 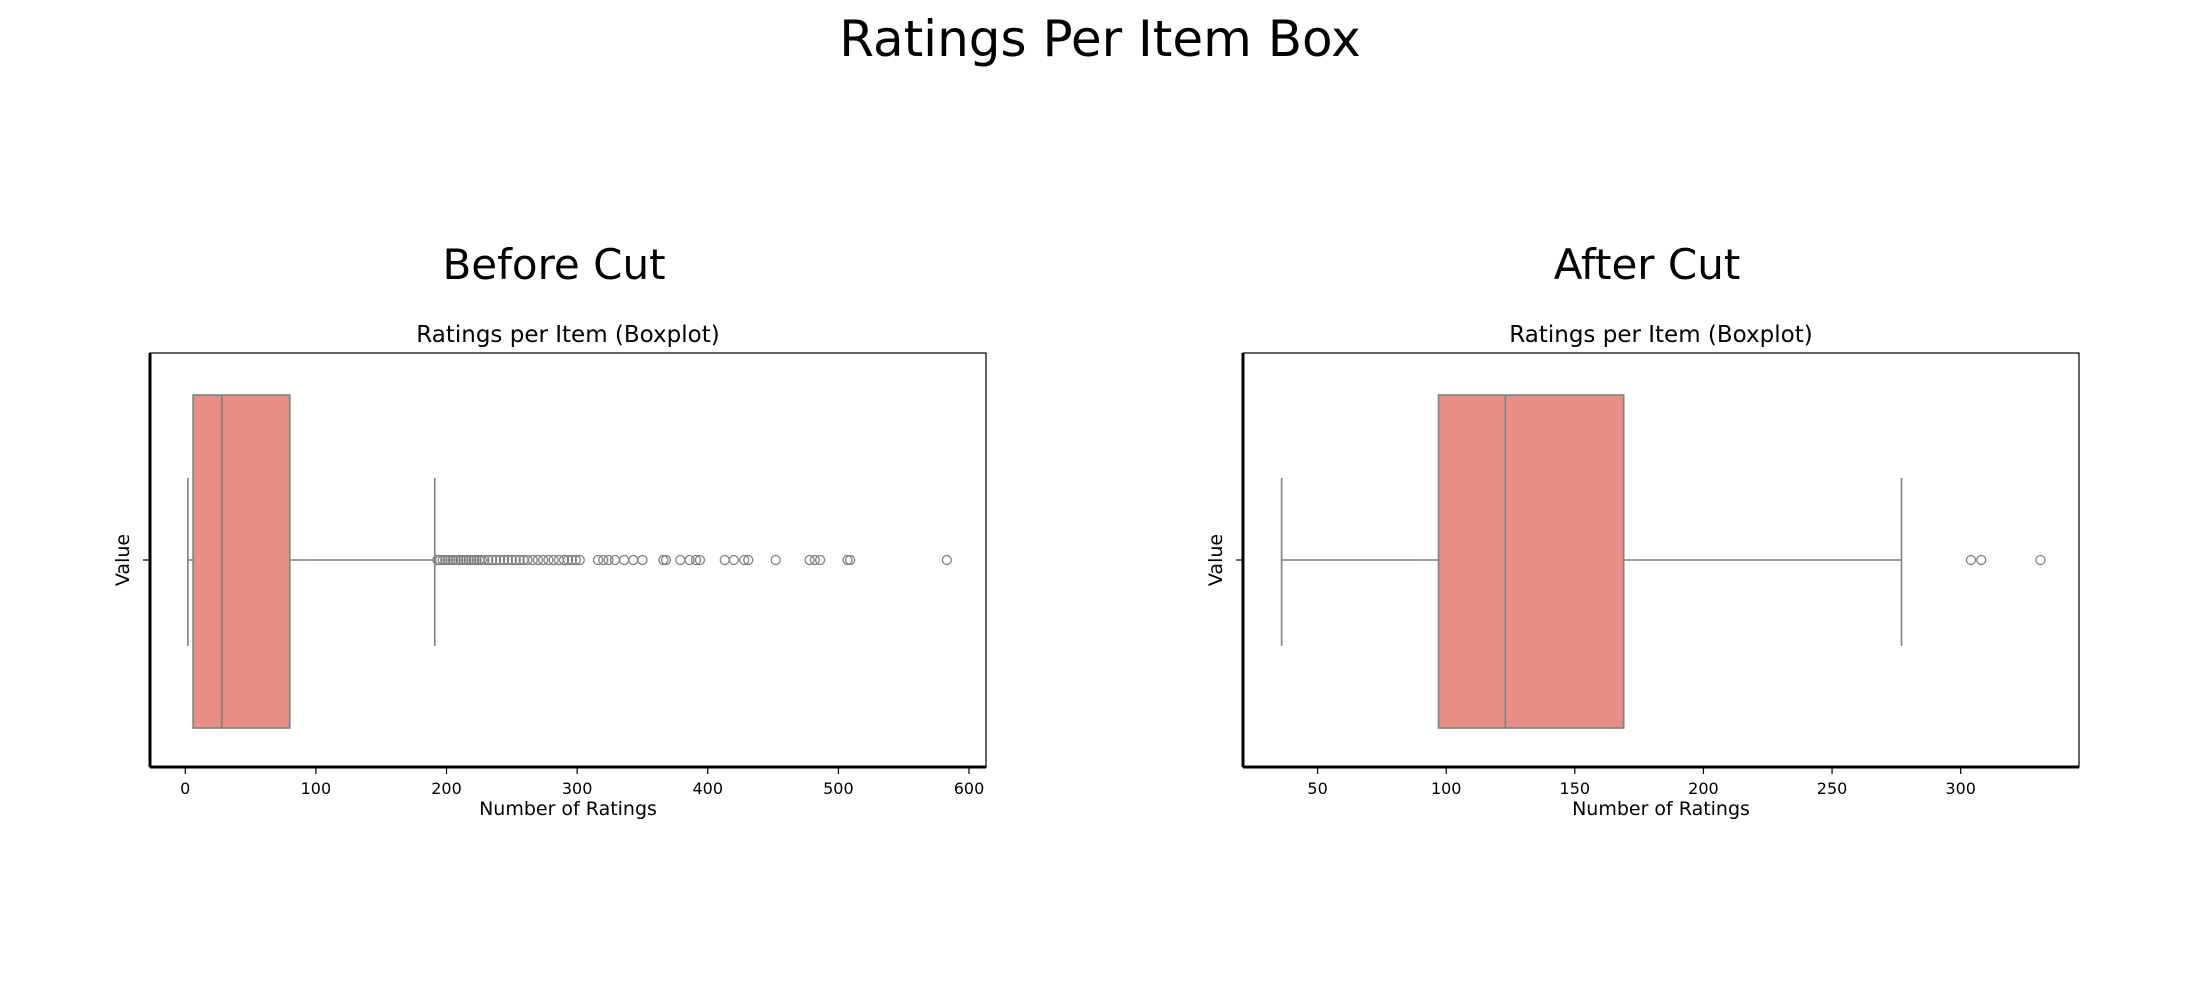 I want to click on panel-title-before-cut: Before Cut, so click(x=553, y=264).